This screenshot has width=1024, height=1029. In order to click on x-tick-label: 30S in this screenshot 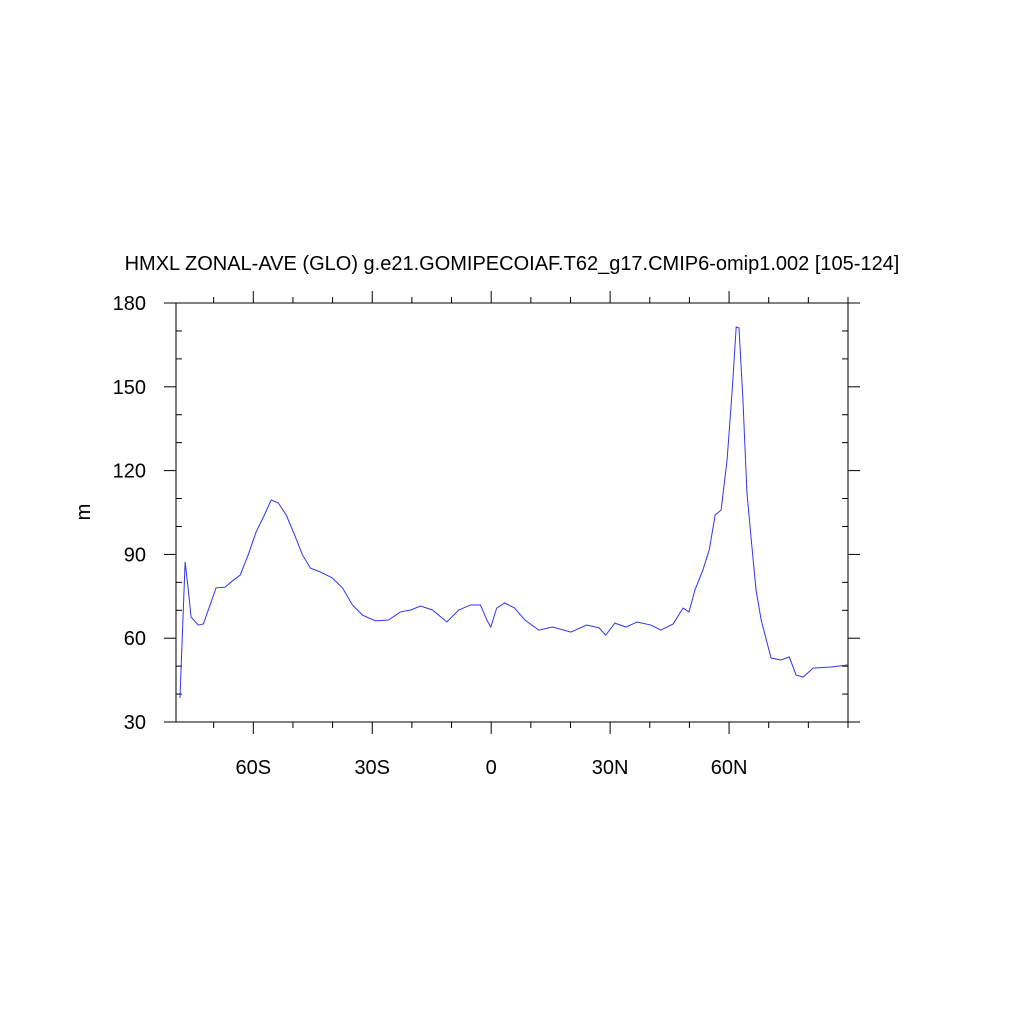, I will do `click(372, 768)`.